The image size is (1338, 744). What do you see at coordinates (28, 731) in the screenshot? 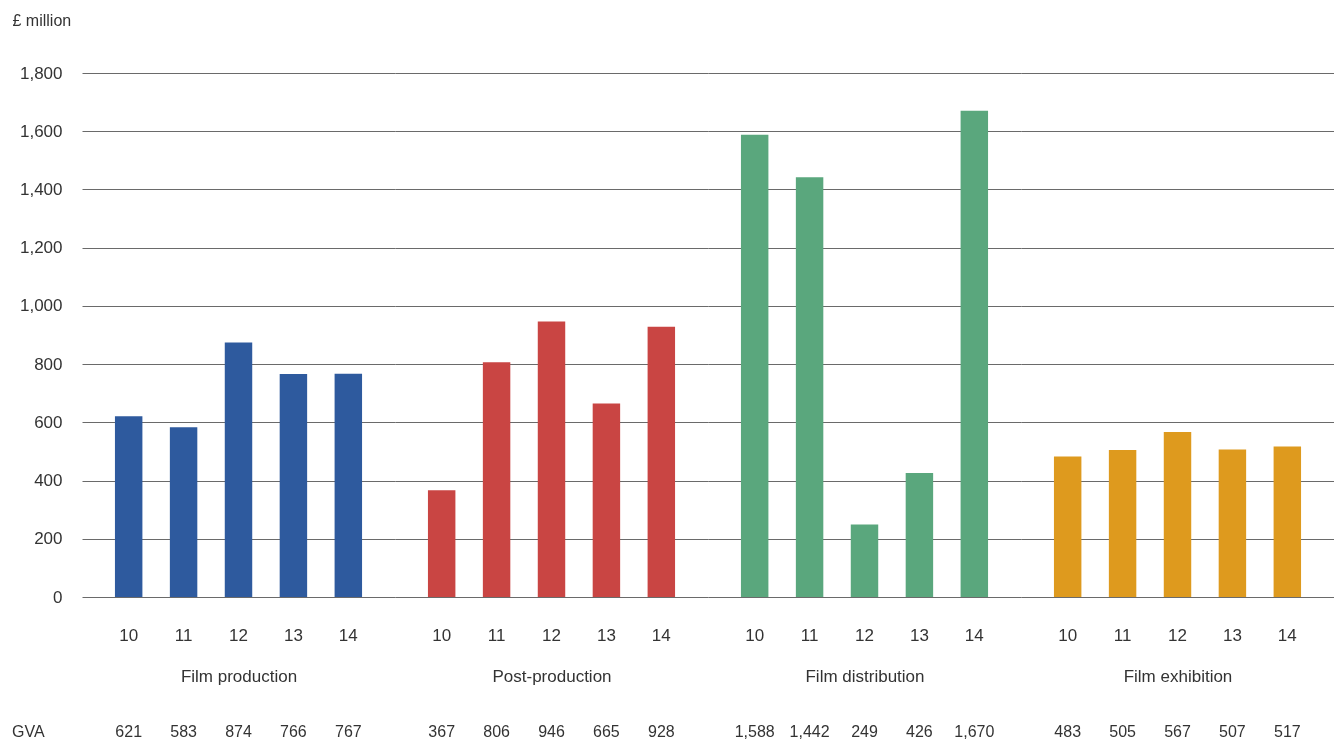
I see `text: GVA` at bounding box center [28, 731].